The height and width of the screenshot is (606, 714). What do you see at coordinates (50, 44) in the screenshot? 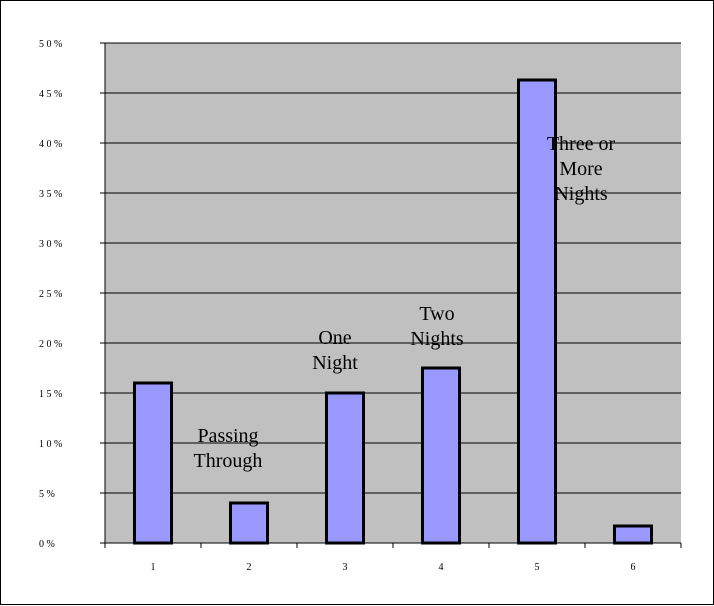
I see `y-tick-label: 5 0 %` at bounding box center [50, 44].